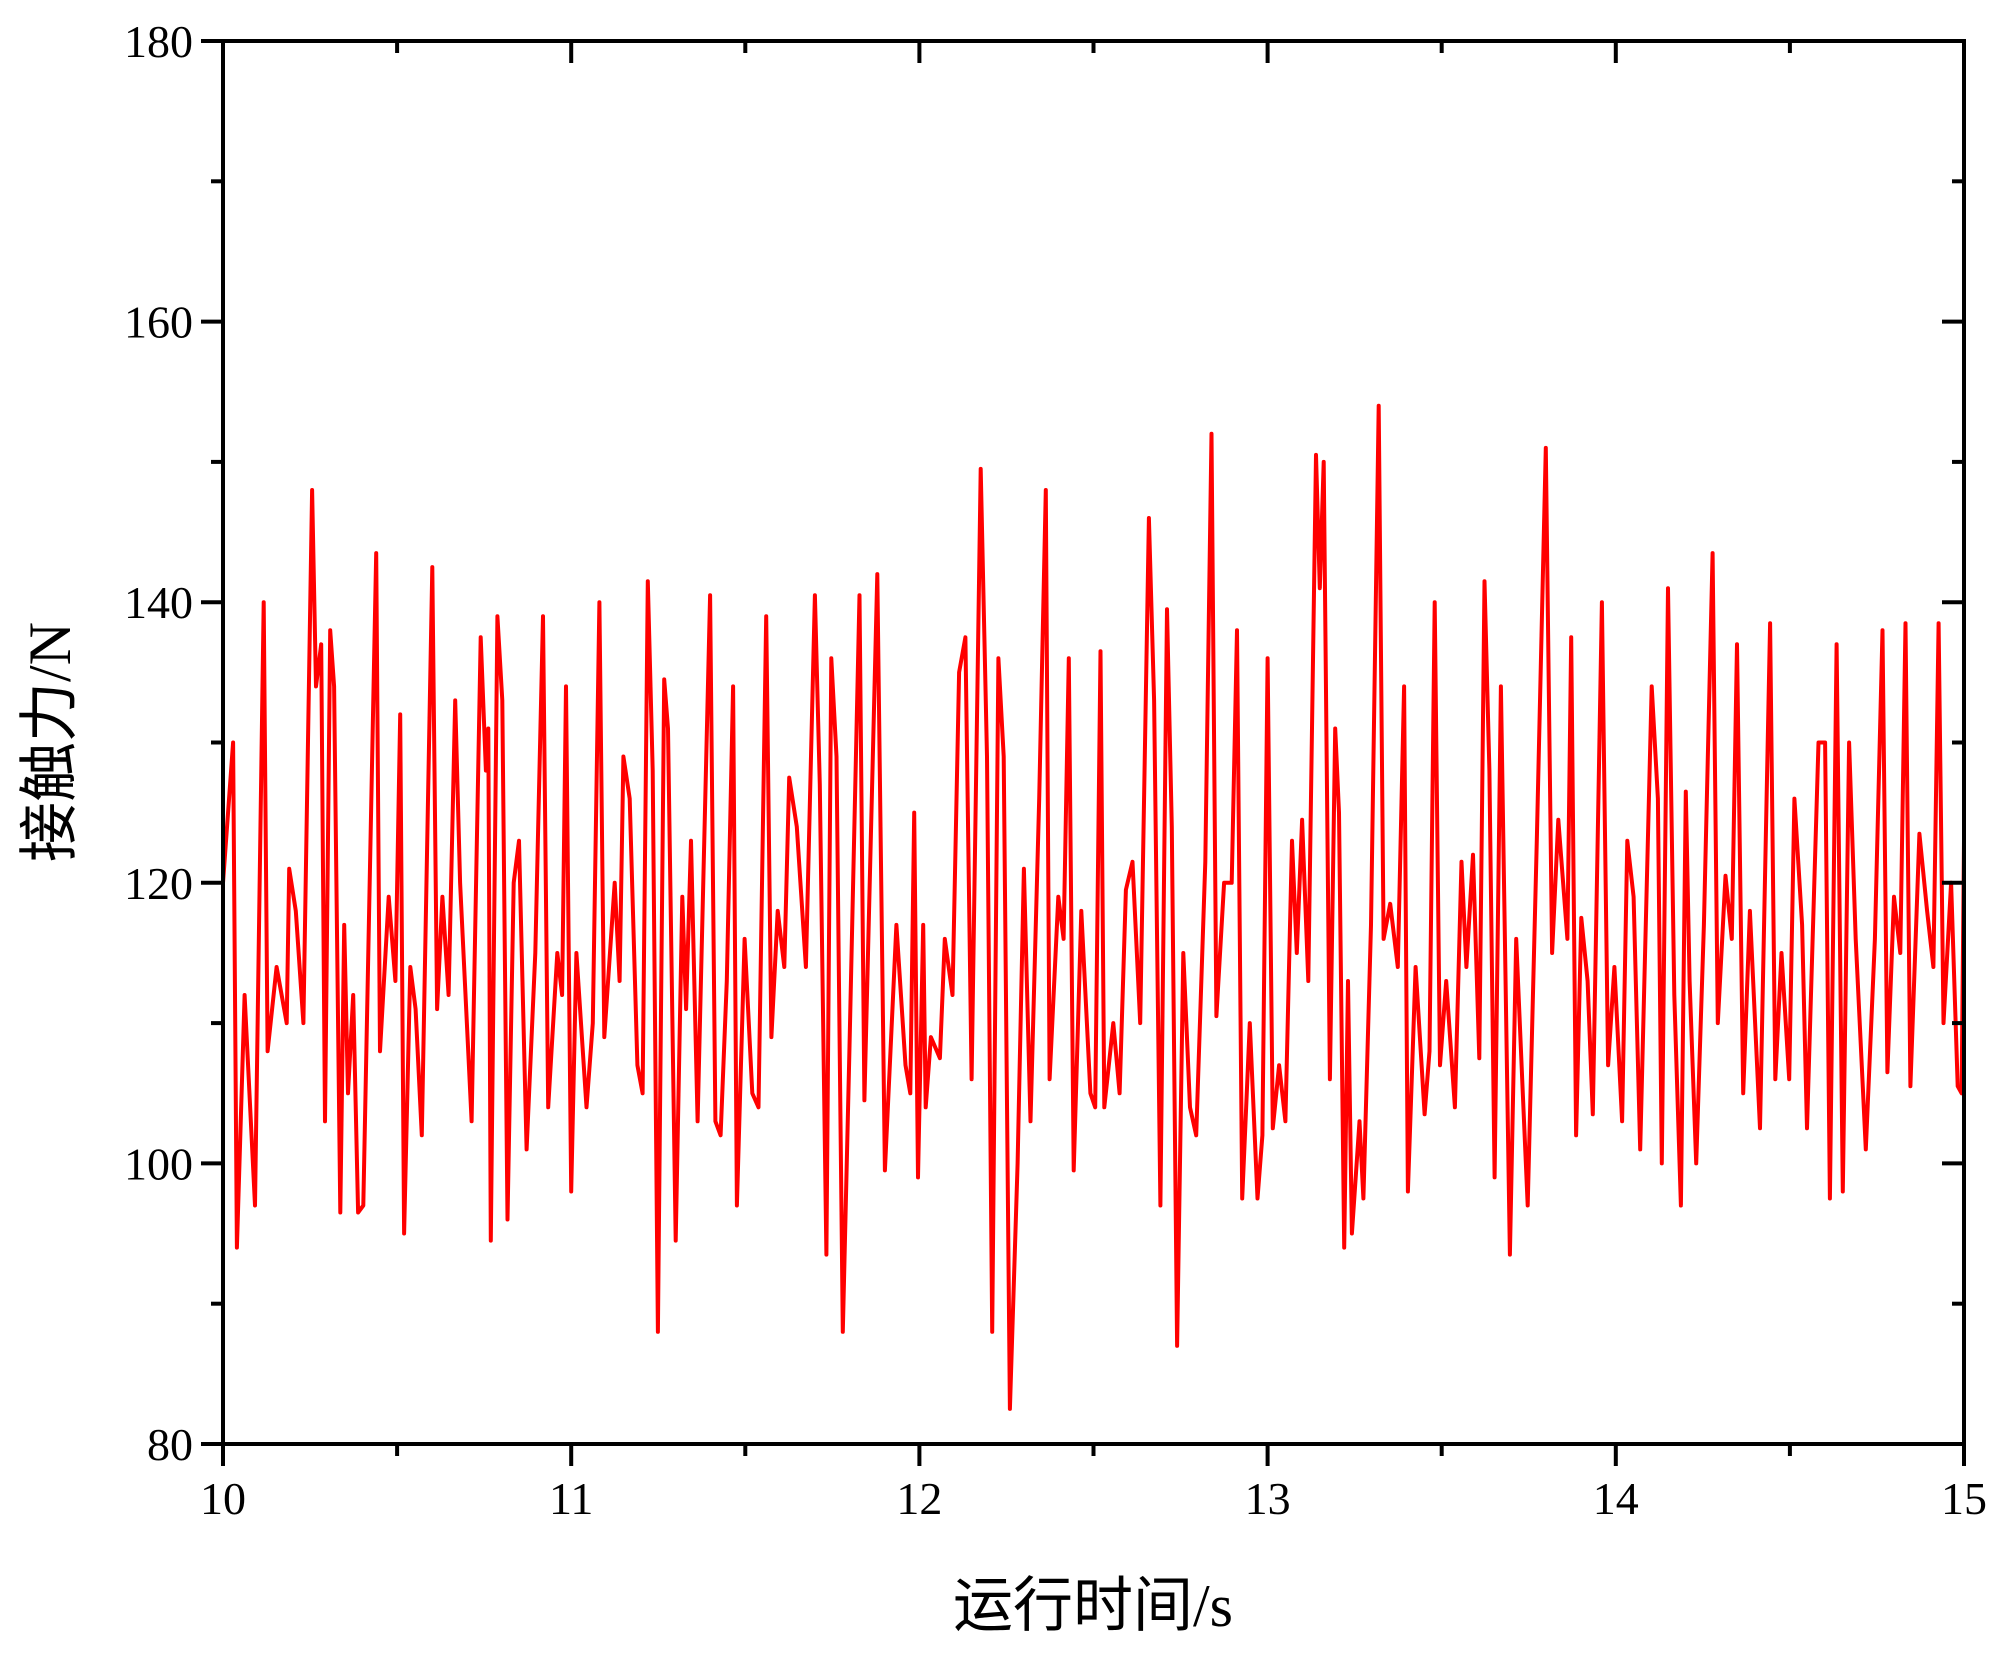  Describe the element at coordinates (170, 1444) in the screenshot. I see `y-tick-label: 80` at that location.